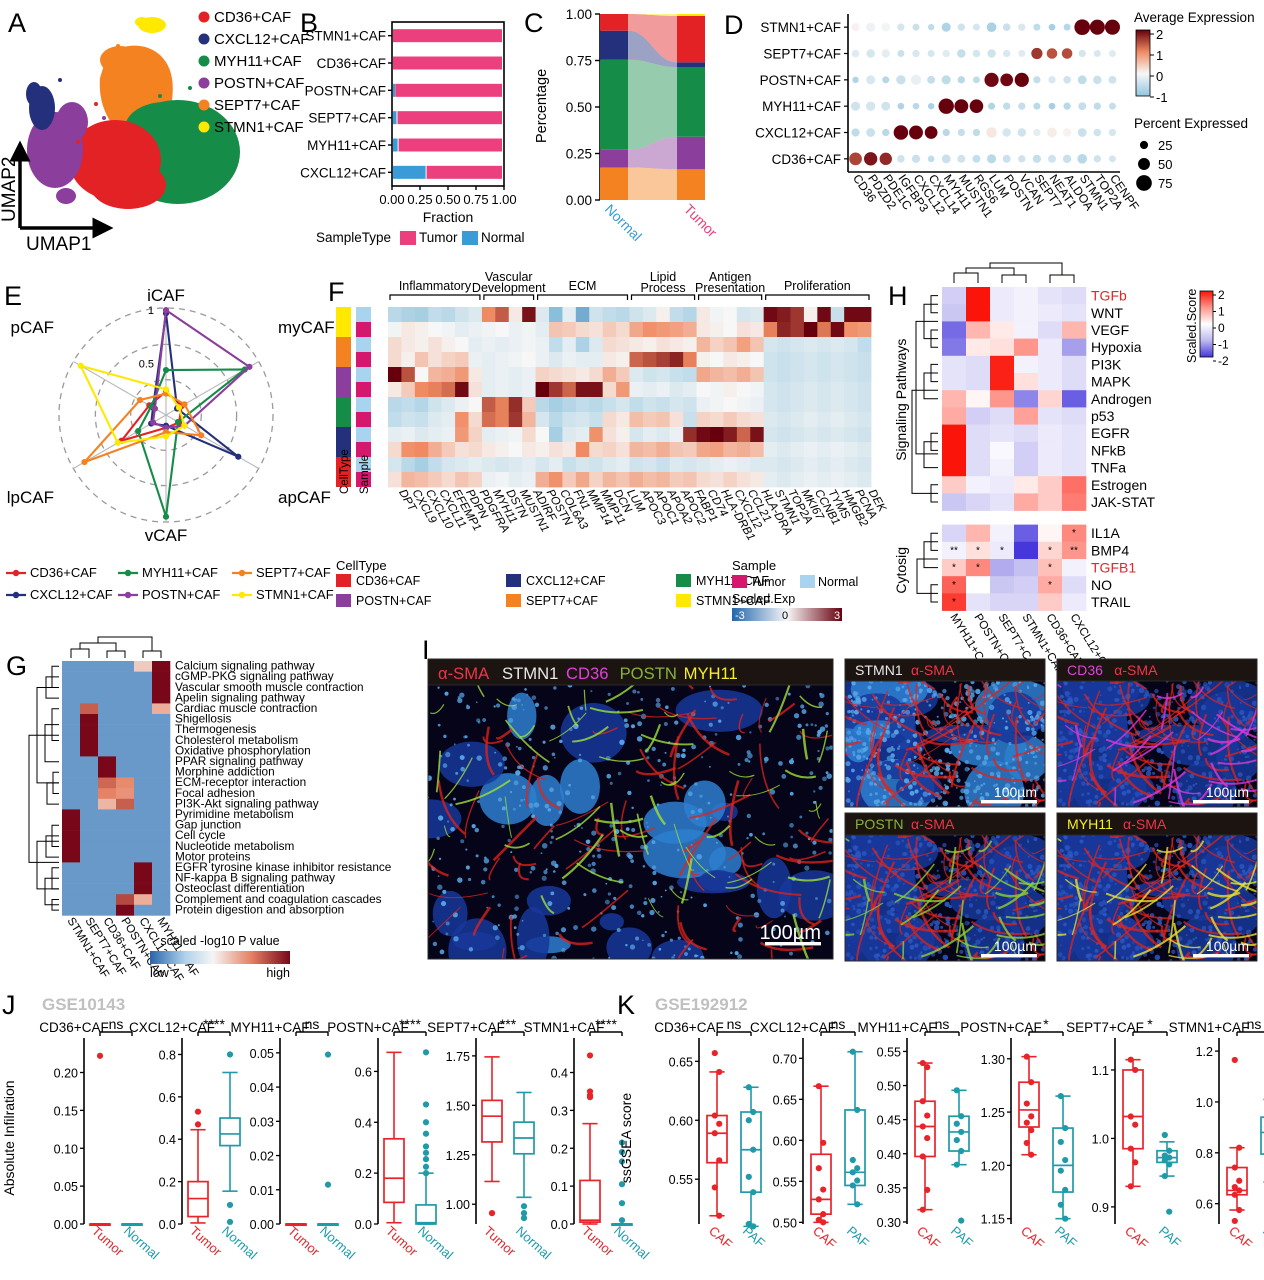  I want to click on panel-b-legend-swatch-normal, so click(470, 238).